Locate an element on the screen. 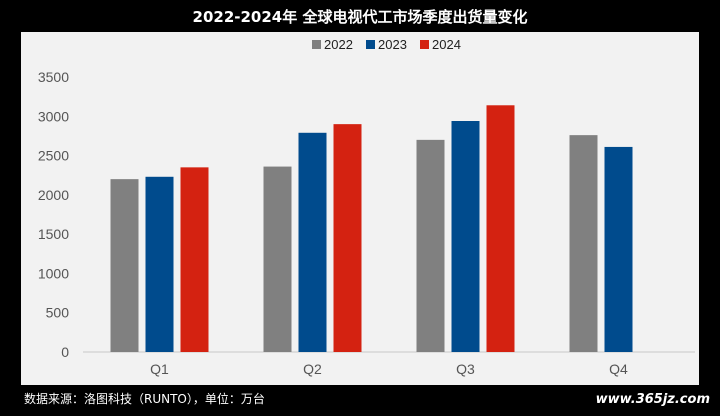  y-tick-label: 0 is located at coordinates (65, 352).